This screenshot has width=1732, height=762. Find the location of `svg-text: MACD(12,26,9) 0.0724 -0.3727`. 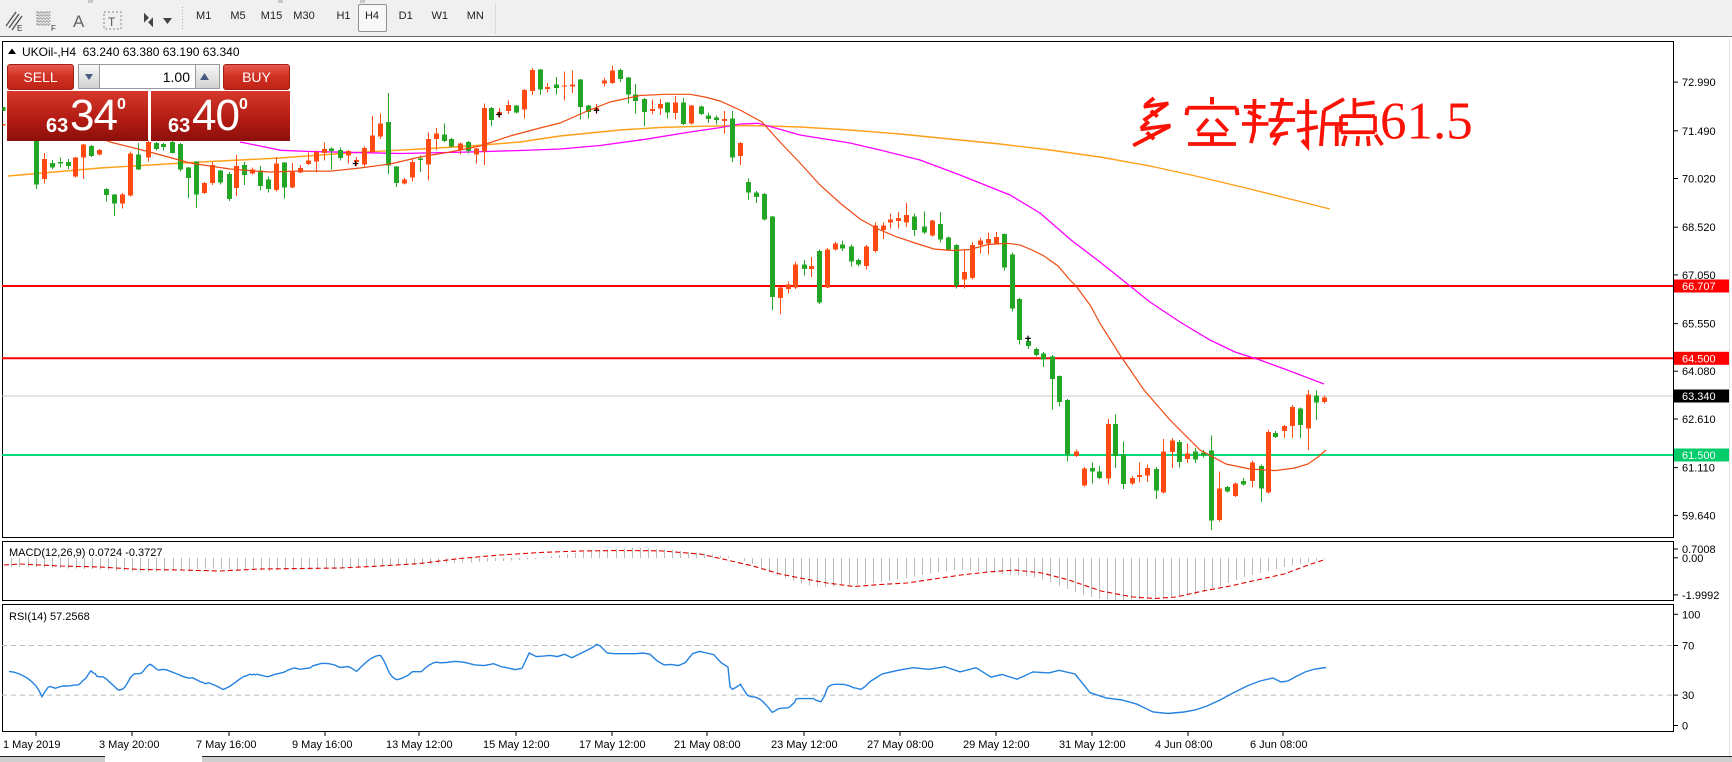

svg-text: MACD(12,26,9) 0.0724 -0.3727 is located at coordinates (85, 553).